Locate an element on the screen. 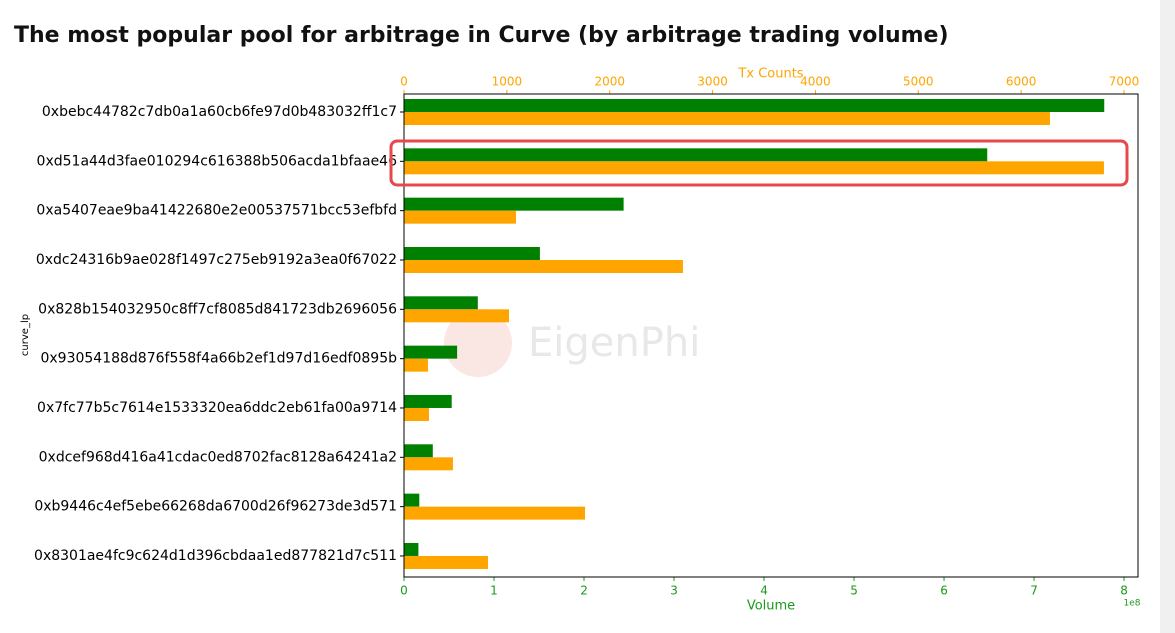  watermark: EigenPhi is located at coordinates (614, 343).